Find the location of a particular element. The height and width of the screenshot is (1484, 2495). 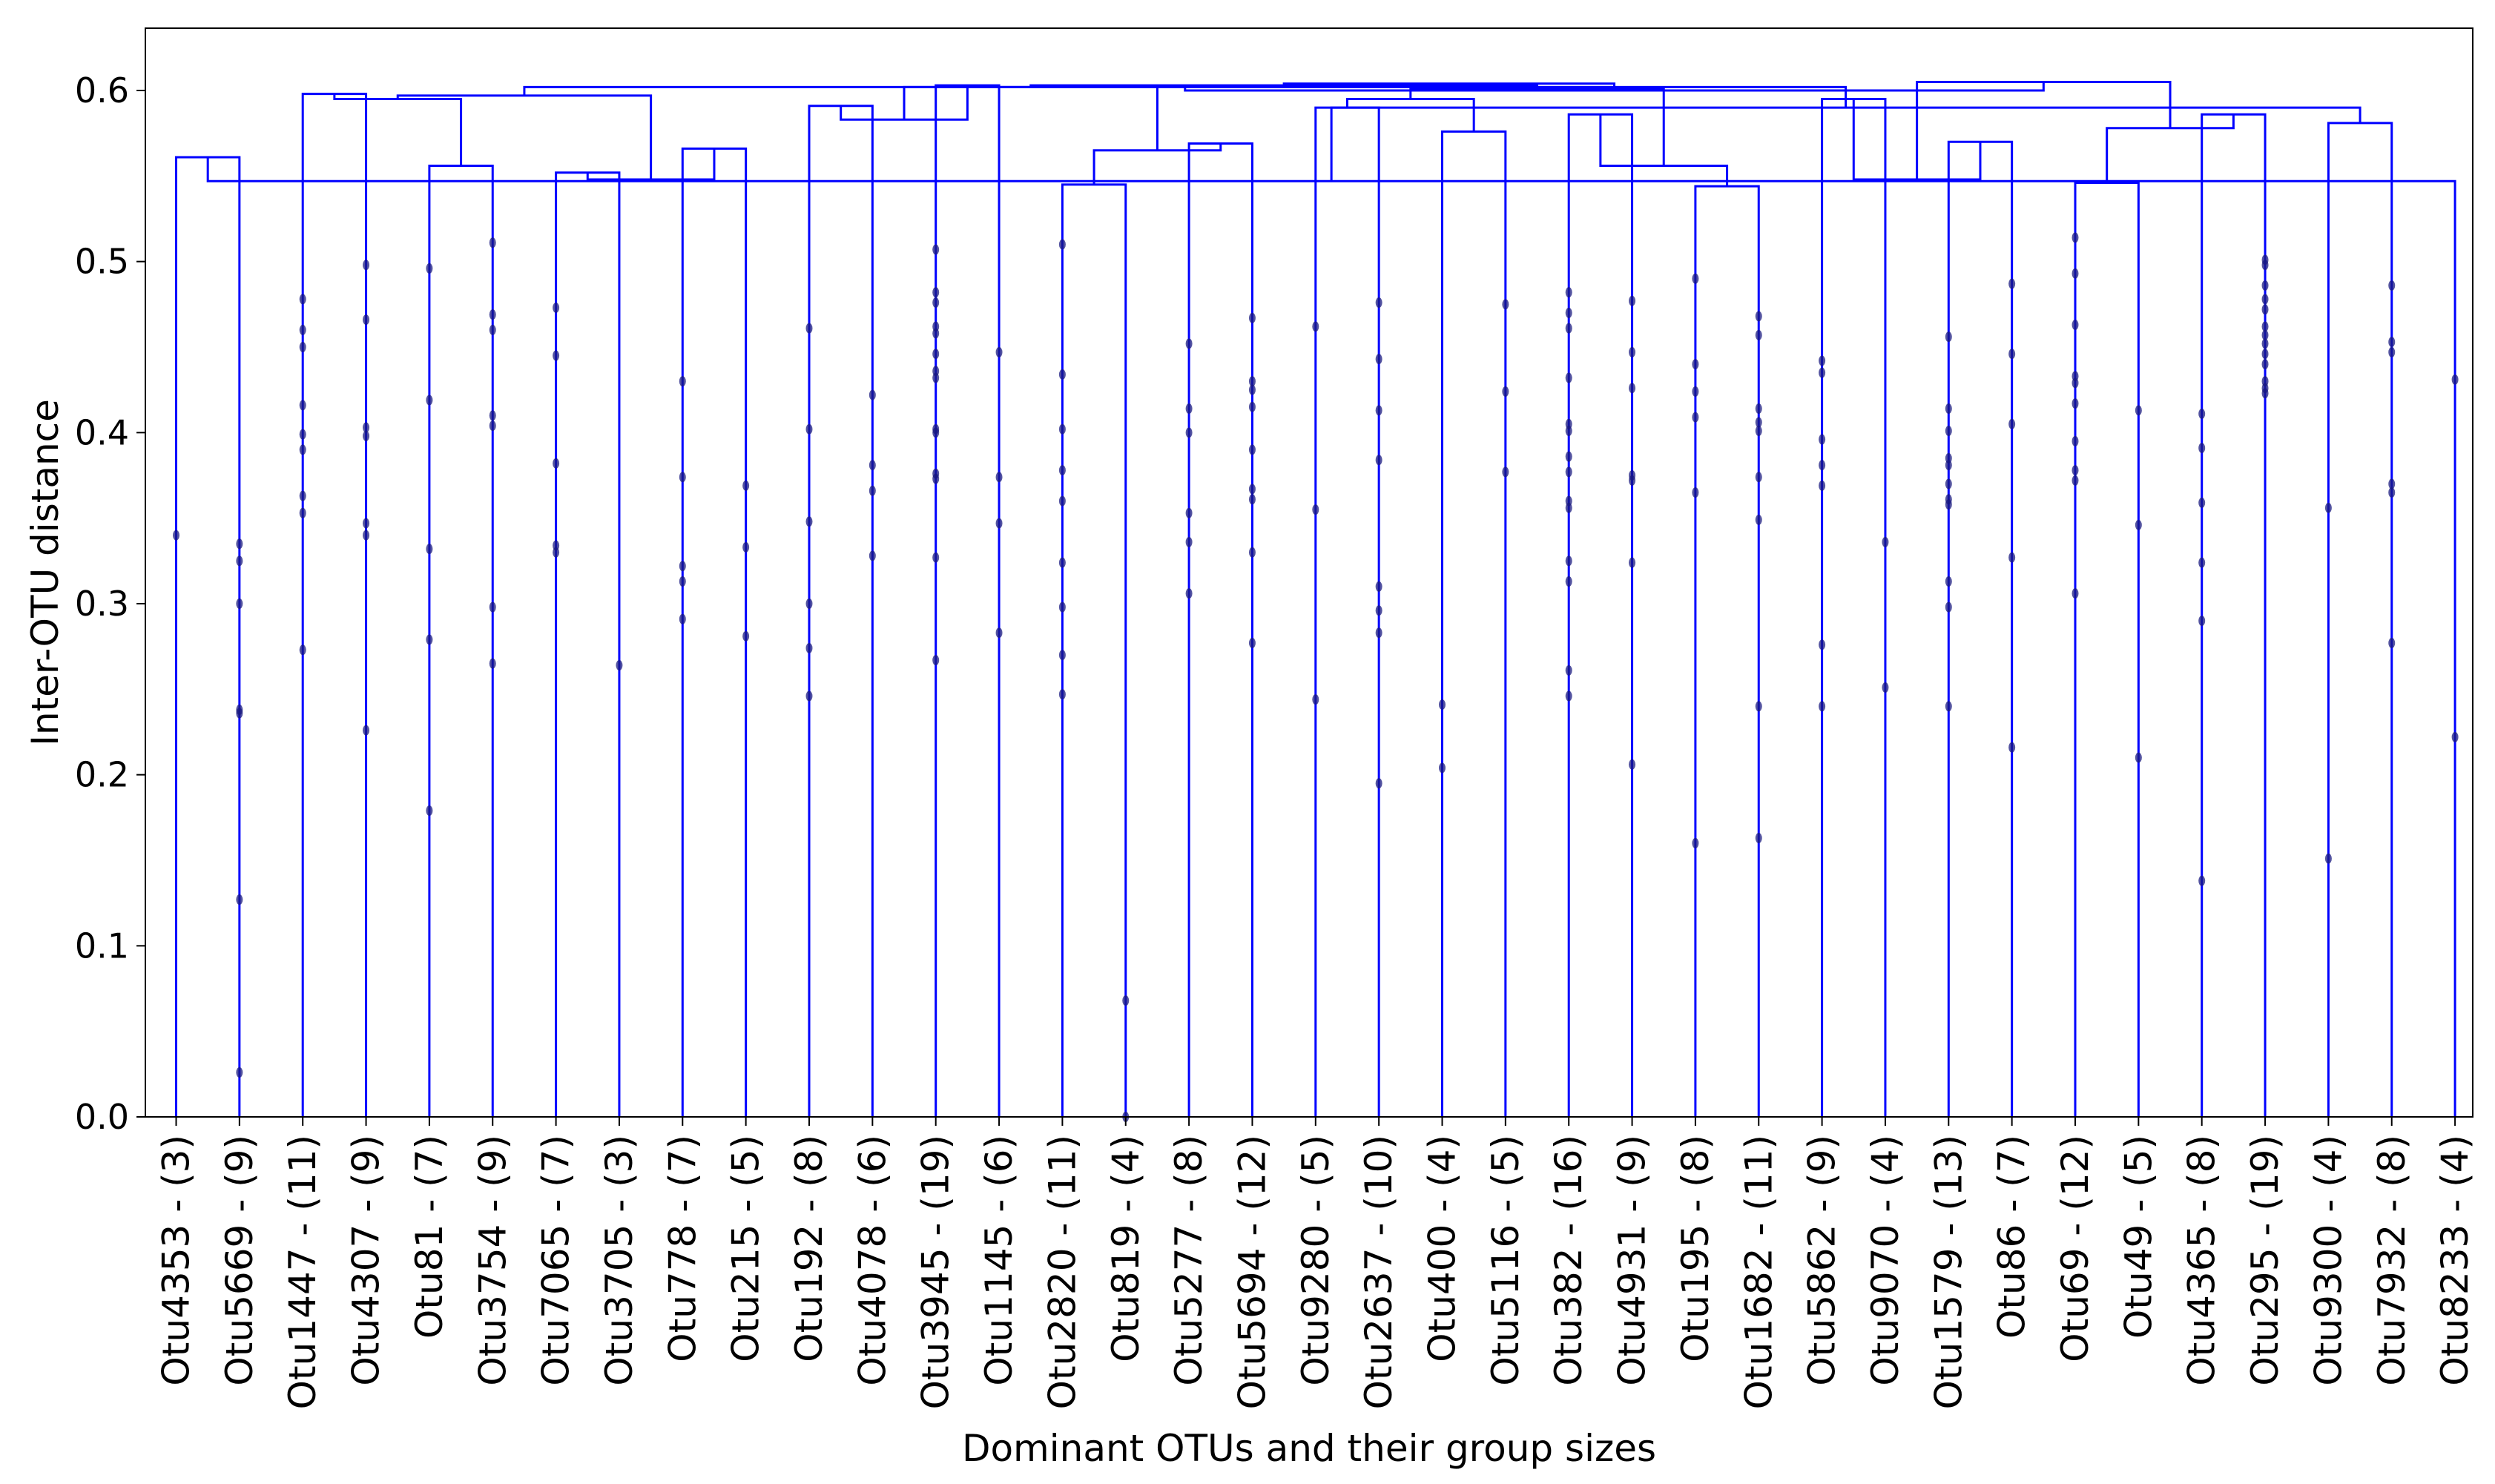

leaf-label: Otu5694 - (12) is located at coordinates (1252, 1272).